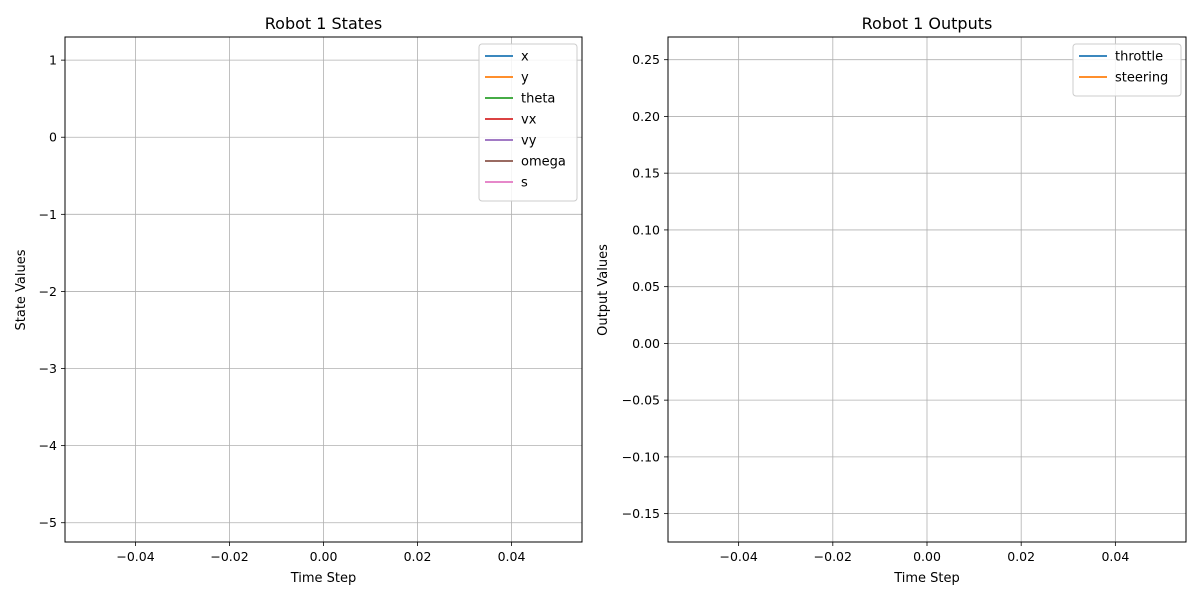 This screenshot has width=1200, height=600. Describe the element at coordinates (646, 173) in the screenshot. I see `outputs-y-tick-label: 0.15` at that location.